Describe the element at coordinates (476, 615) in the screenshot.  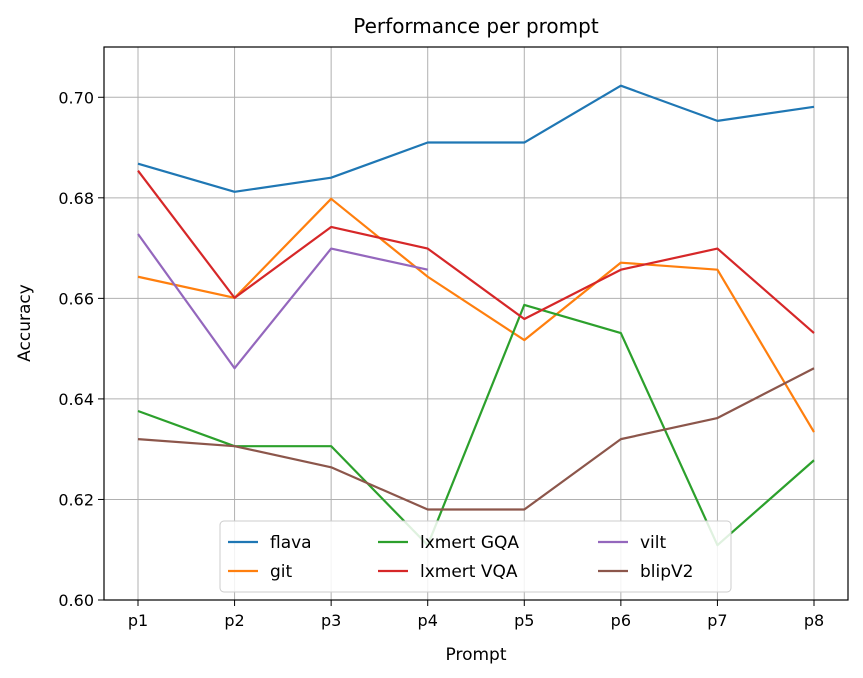
I see `x-axis-ticks: p1 p2 p3 p4 p5 p6 p7 p8` at that location.